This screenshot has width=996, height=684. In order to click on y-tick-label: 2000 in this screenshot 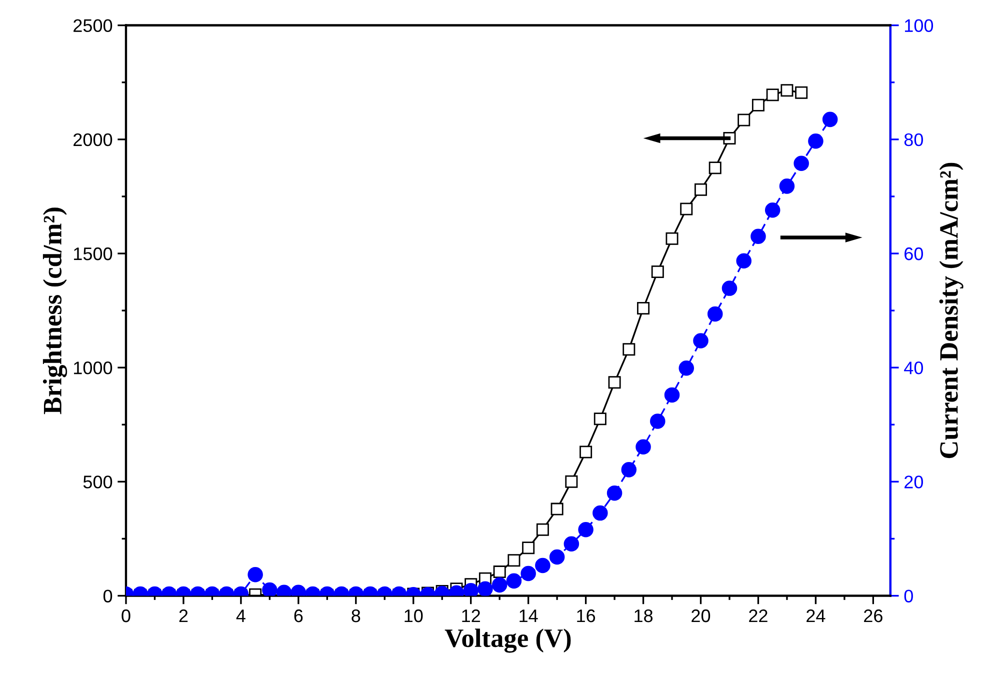, I will do `click(93, 139)`.